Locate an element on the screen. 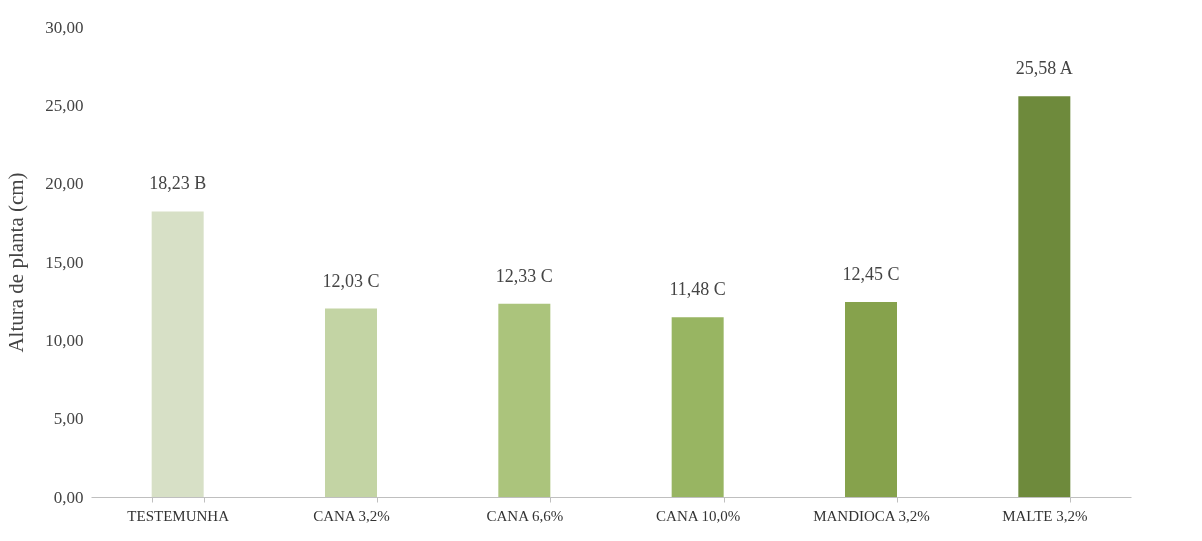 The width and height of the screenshot is (1202, 541). data-label: 25,58 A is located at coordinates (1044, 68).